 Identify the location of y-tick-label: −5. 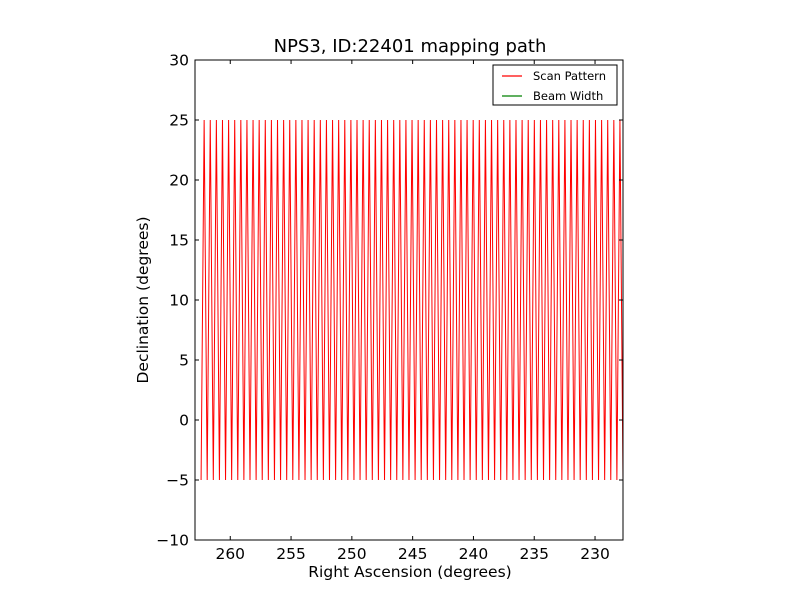
(177, 481).